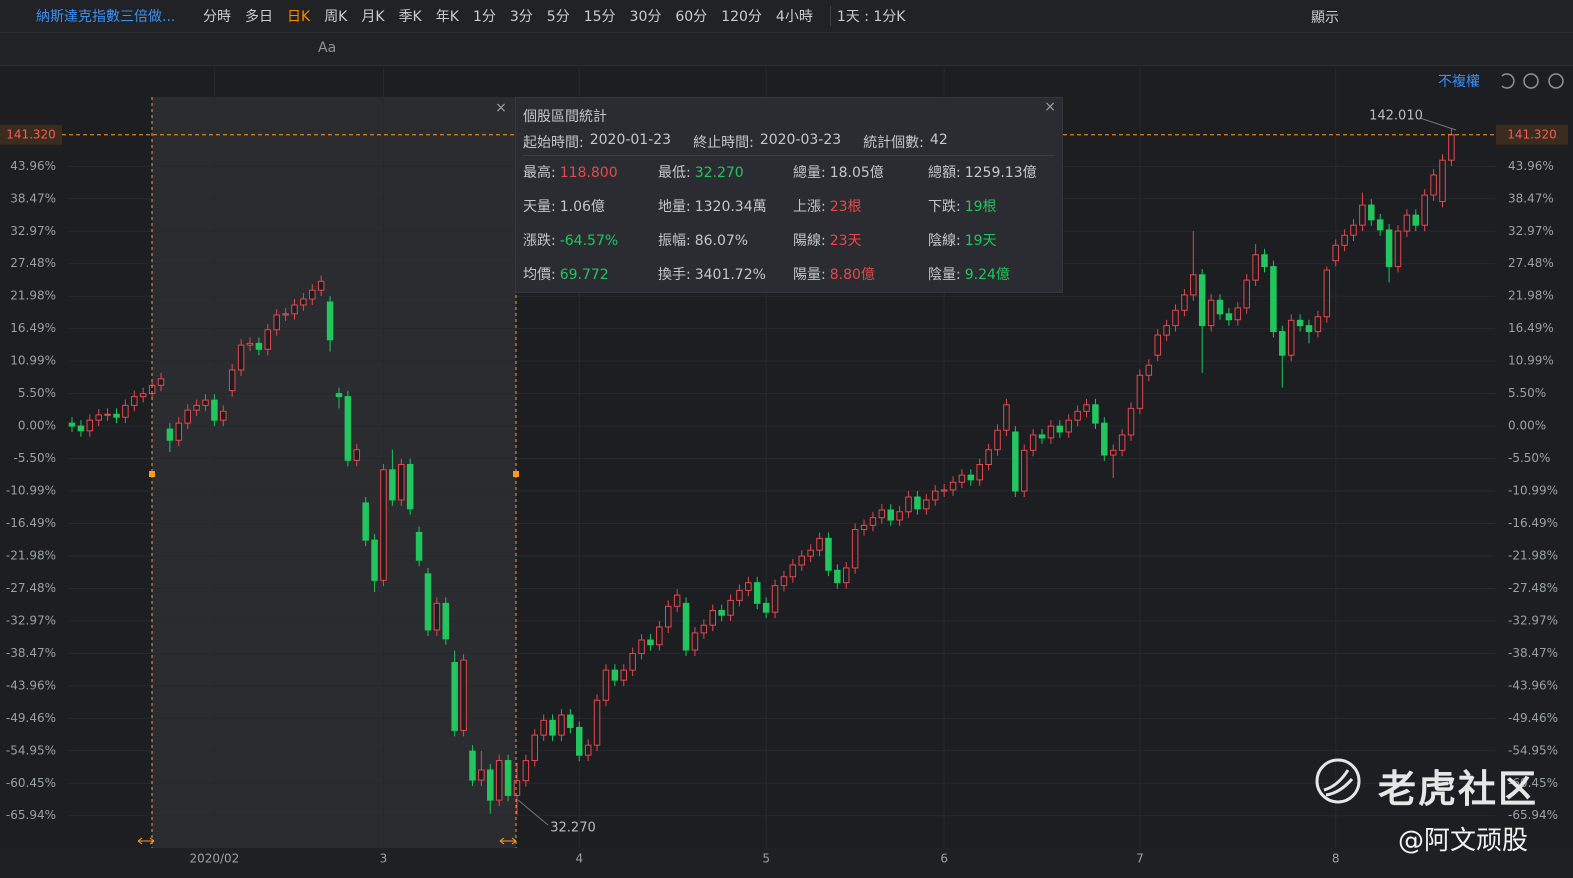 The height and width of the screenshot is (878, 1573). Describe the element at coordinates (447, 17) in the screenshot. I see `period-tab: 年K` at that location.